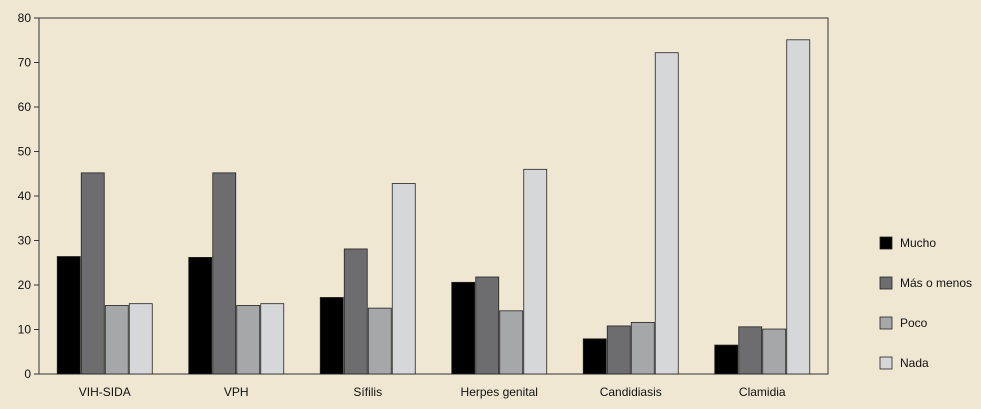 The image size is (981, 409). What do you see at coordinates (25, 241) in the screenshot?
I see `y-tick-label: 30` at bounding box center [25, 241].